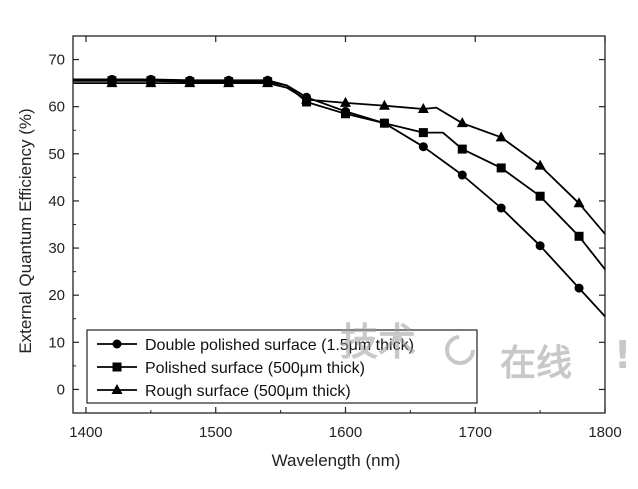  I want to click on watermark-text-main: 技术, so click(378, 342).